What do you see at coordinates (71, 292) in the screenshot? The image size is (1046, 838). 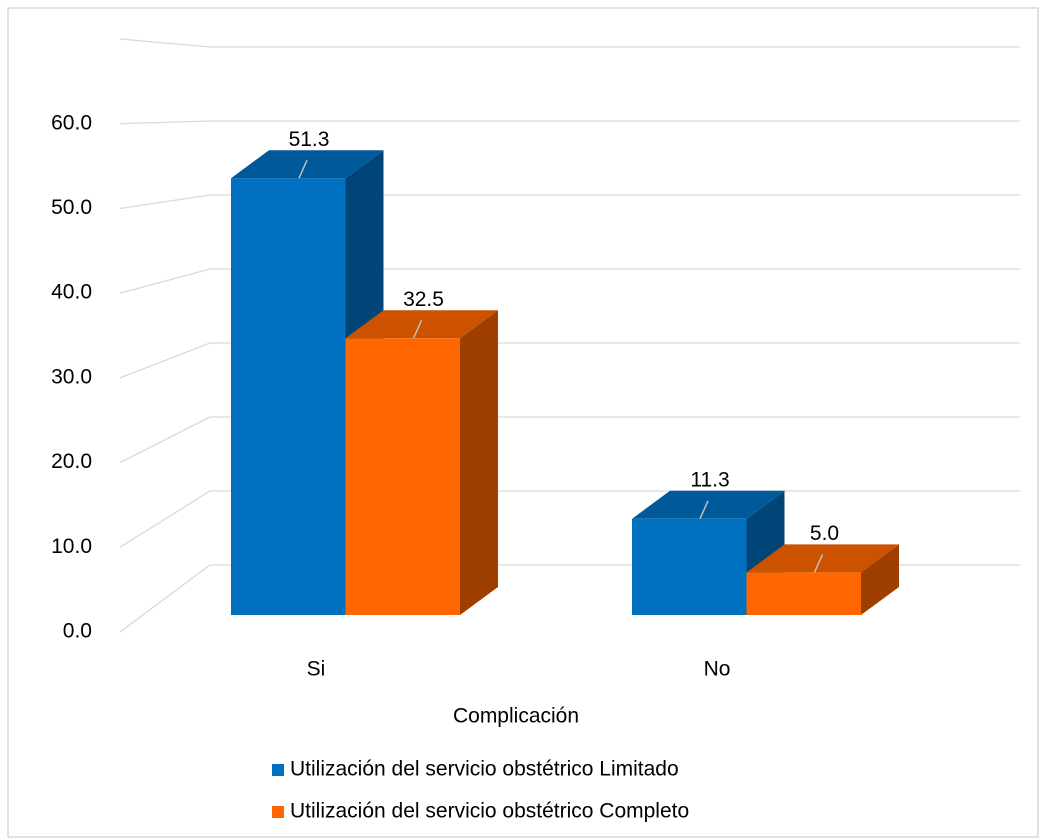 I see `y-tick-label: 40.0` at bounding box center [71, 292].